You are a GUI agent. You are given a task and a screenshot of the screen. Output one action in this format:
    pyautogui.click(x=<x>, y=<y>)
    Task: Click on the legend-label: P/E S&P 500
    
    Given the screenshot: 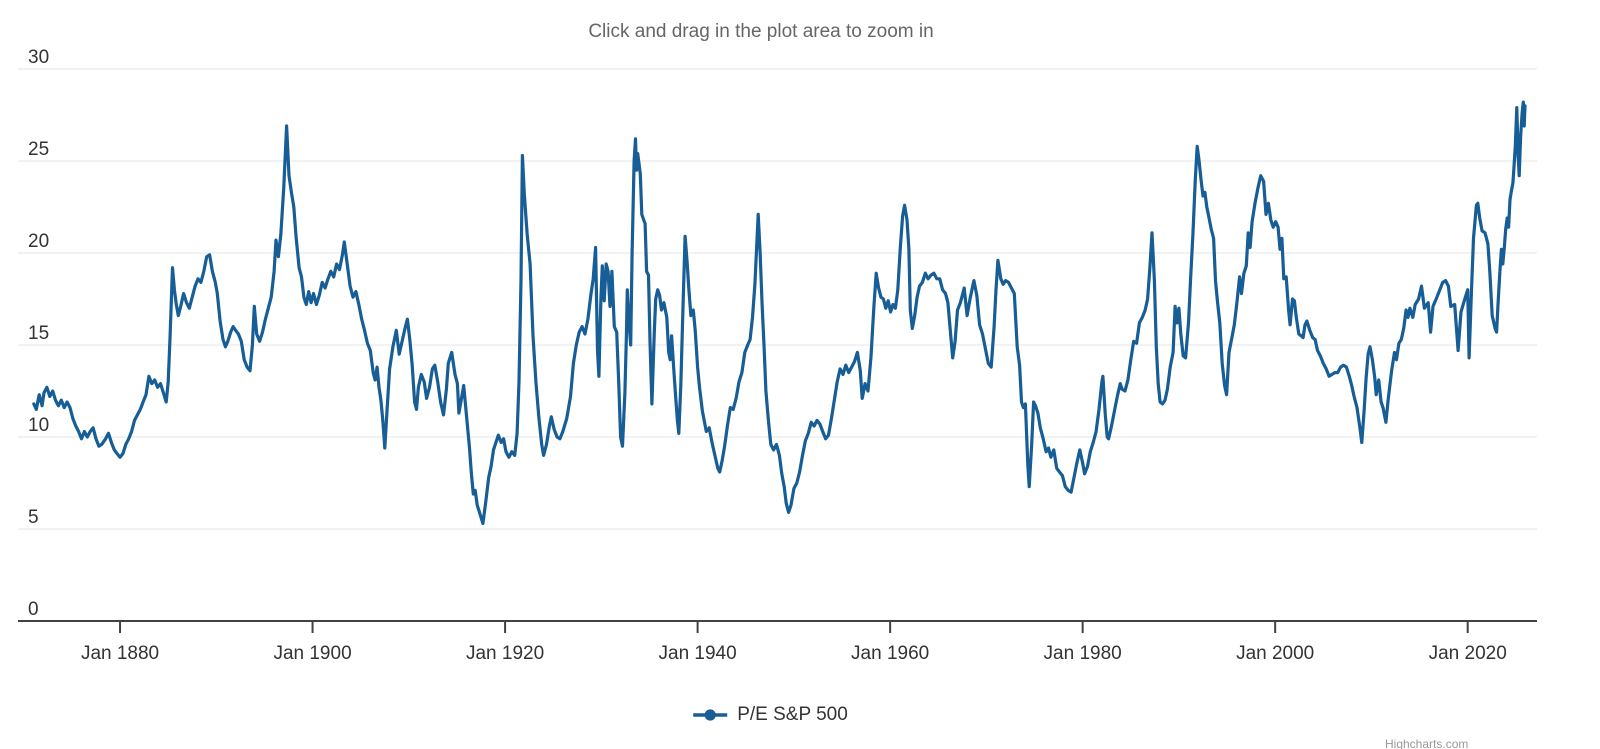 What is the action you would take?
    pyautogui.click(x=792, y=714)
    